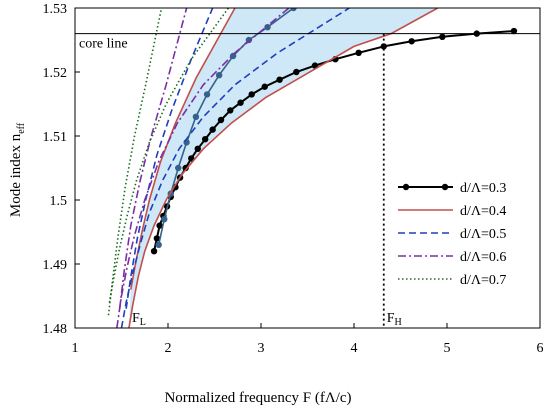 The image size is (550, 410). Describe the element at coordinates (483, 234) in the screenshot. I see `legend-label: d/Λ=0.5` at that location.